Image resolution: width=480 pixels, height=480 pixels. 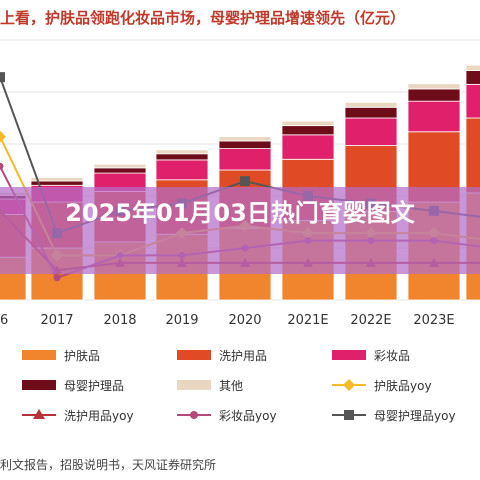 What do you see at coordinates (243, 355) in the screenshot?
I see `legend-label: 洗护用品` at bounding box center [243, 355].